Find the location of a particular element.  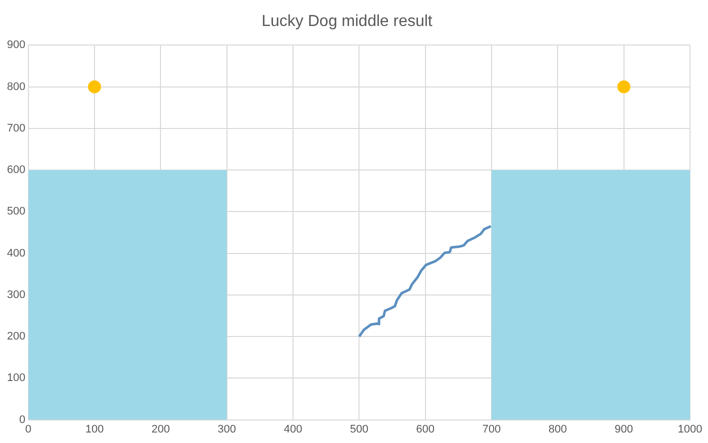

x-tick-label: 1000 is located at coordinates (690, 429).